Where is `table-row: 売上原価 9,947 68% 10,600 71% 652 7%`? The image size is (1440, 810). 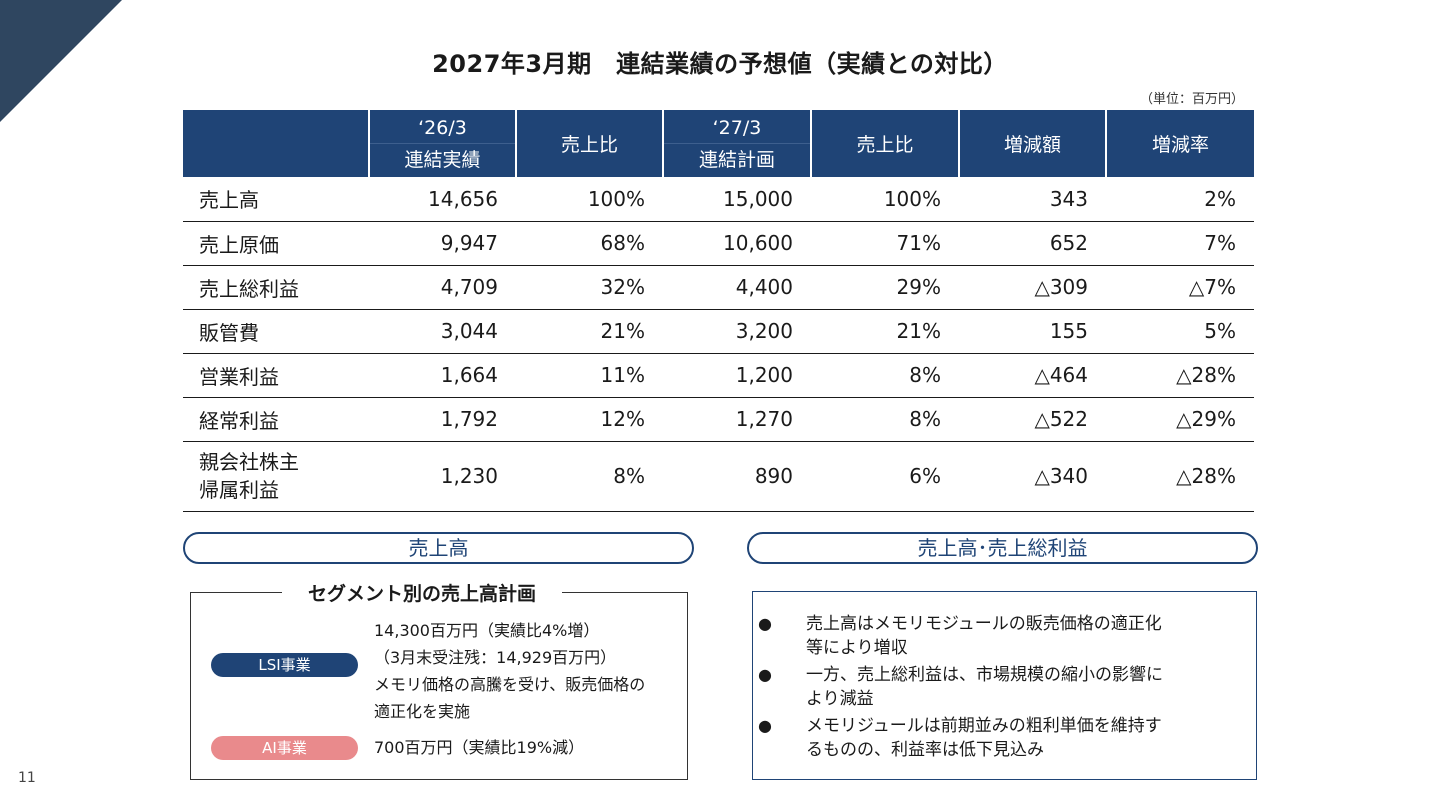
table-row: 売上原価 9,947 68% 10,600 71% 652 7% is located at coordinates (718, 243).